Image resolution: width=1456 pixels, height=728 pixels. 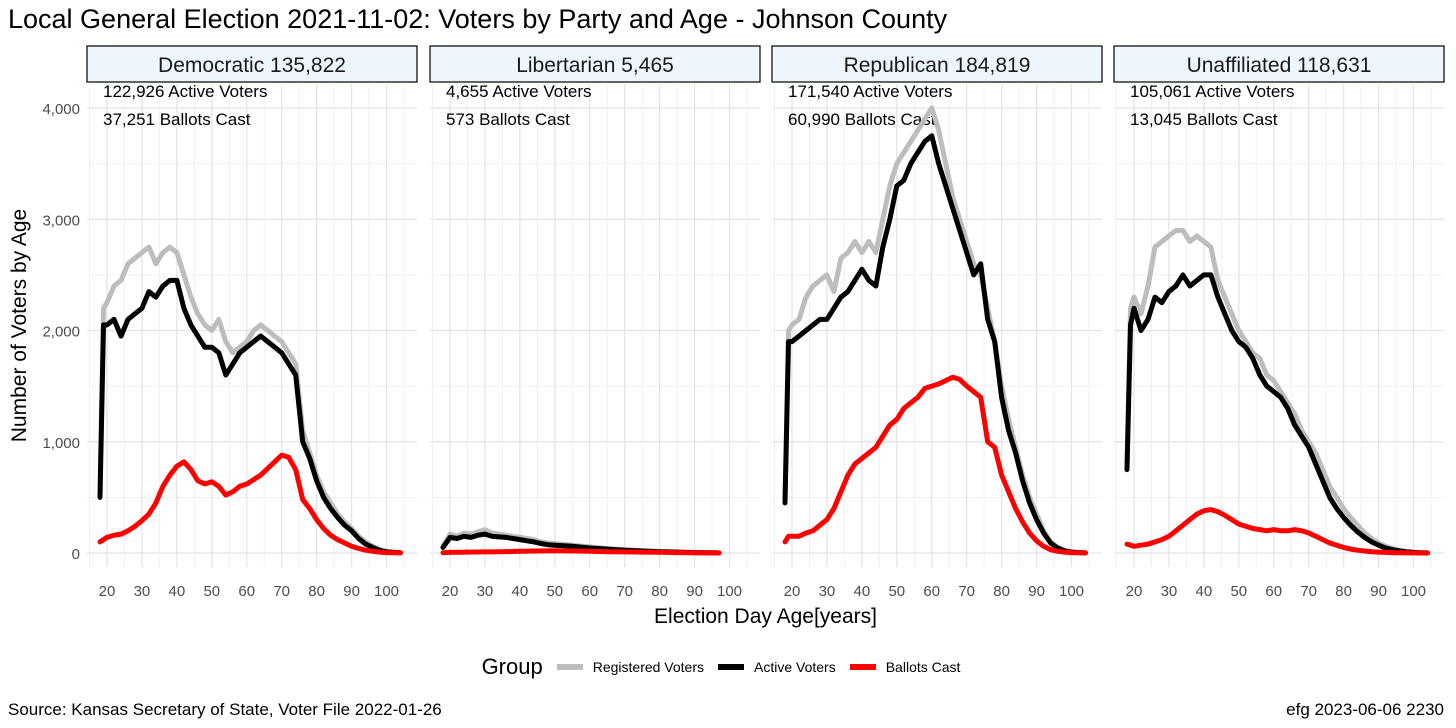 I want to click on legend-key-registered, so click(x=569, y=667).